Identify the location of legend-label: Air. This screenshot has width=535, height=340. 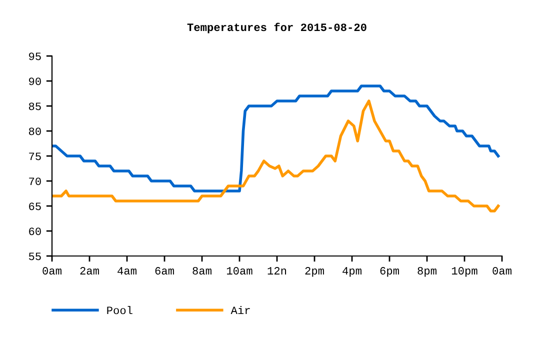
(240, 310).